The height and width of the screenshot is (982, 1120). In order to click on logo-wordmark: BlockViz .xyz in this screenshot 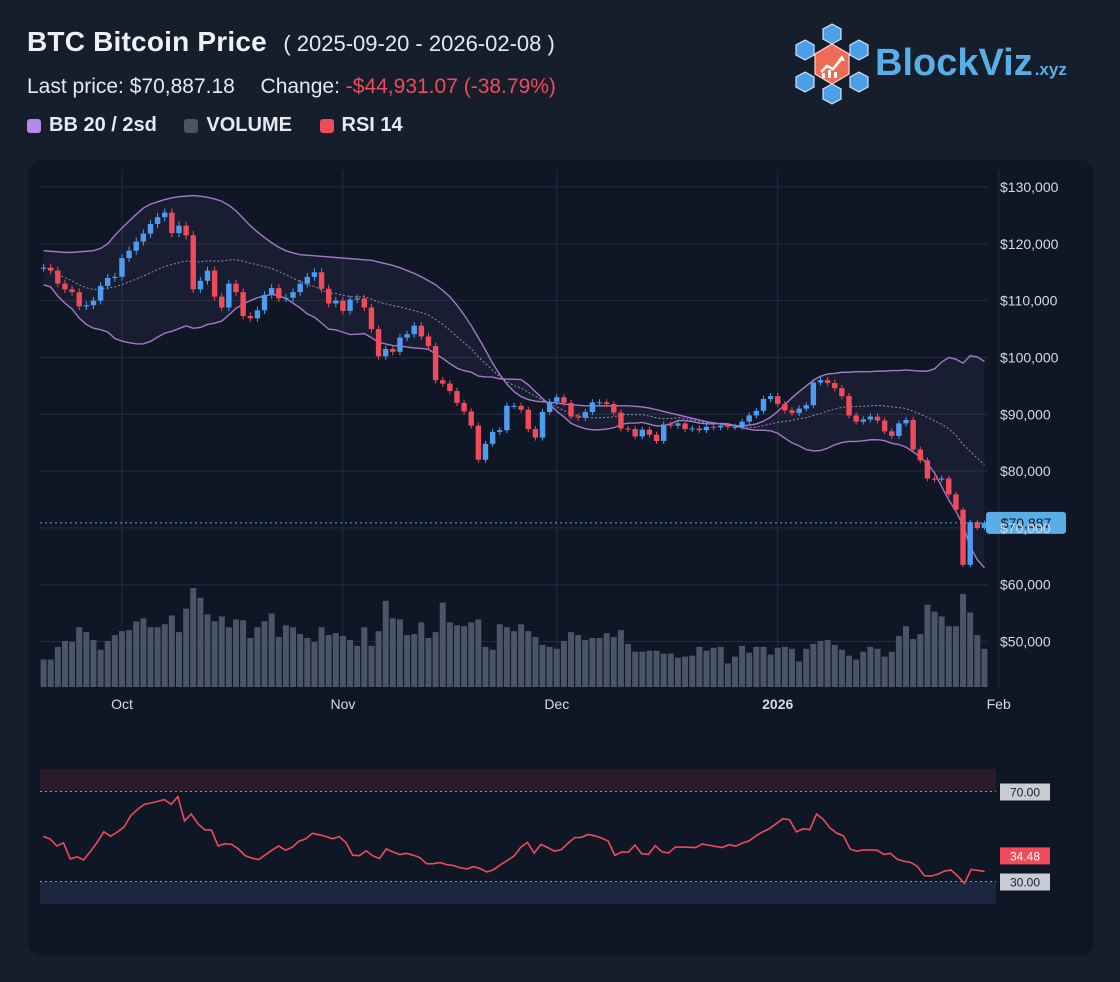, I will do `click(971, 63)`.